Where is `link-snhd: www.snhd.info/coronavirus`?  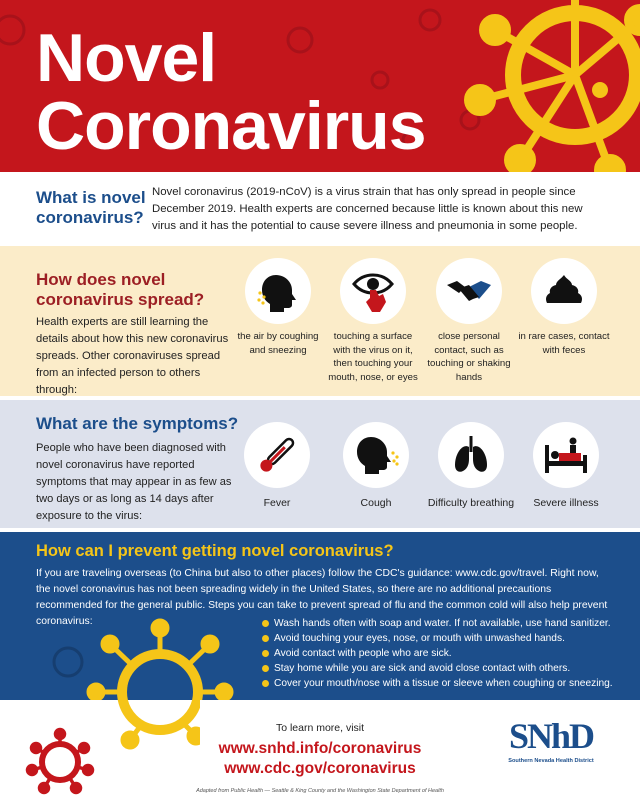
link-snhd: www.snhd.info/coronavirus is located at coordinates (320, 748).